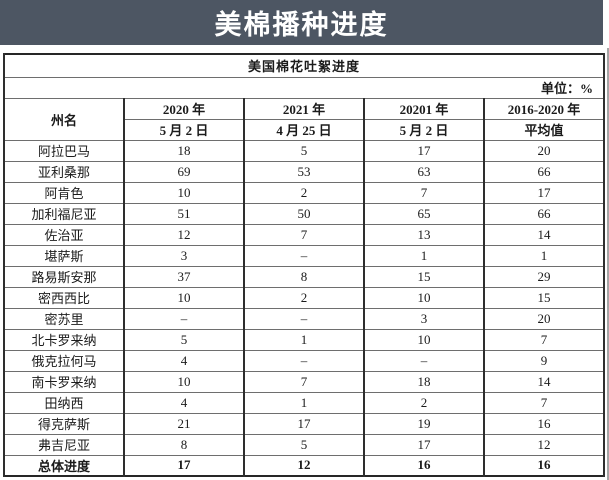 This screenshot has width=609, height=480. What do you see at coordinates (64, 213) in the screenshot?
I see `state-name-cell: 加利福尼亚` at bounding box center [64, 213].